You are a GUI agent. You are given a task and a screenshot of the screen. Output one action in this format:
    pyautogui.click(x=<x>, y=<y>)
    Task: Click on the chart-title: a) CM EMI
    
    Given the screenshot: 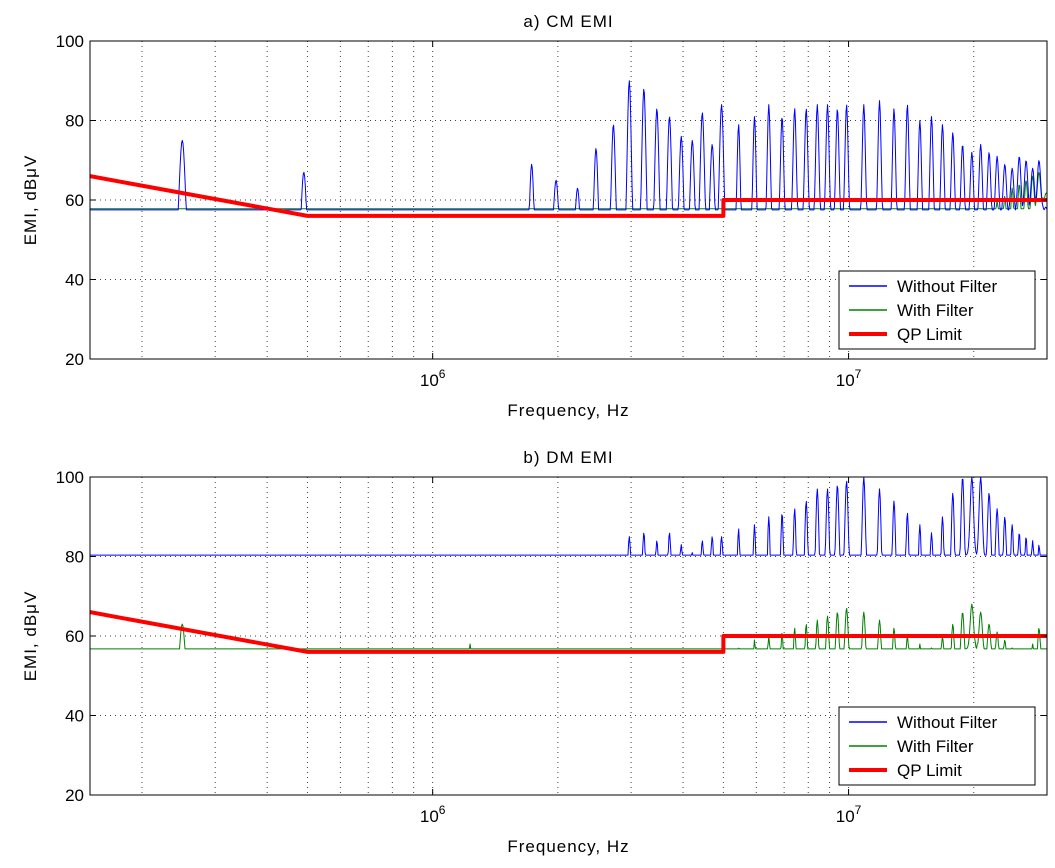 What is the action you would take?
    pyautogui.click(x=568, y=21)
    